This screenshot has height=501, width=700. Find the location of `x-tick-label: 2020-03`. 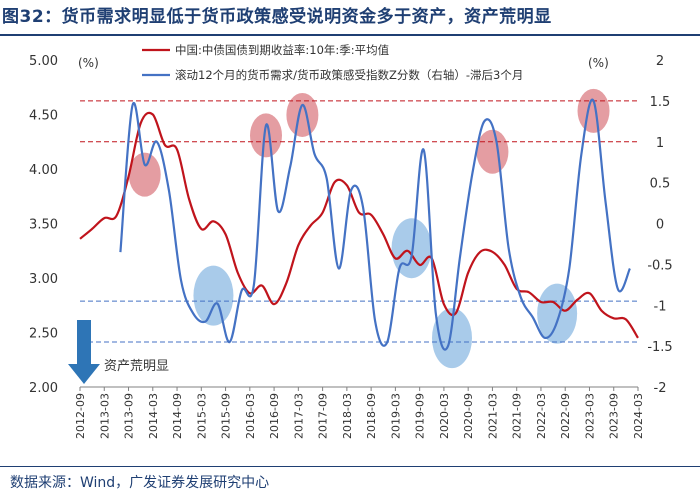

x-tick-label: 2020-03 is located at coordinates (444, 416).